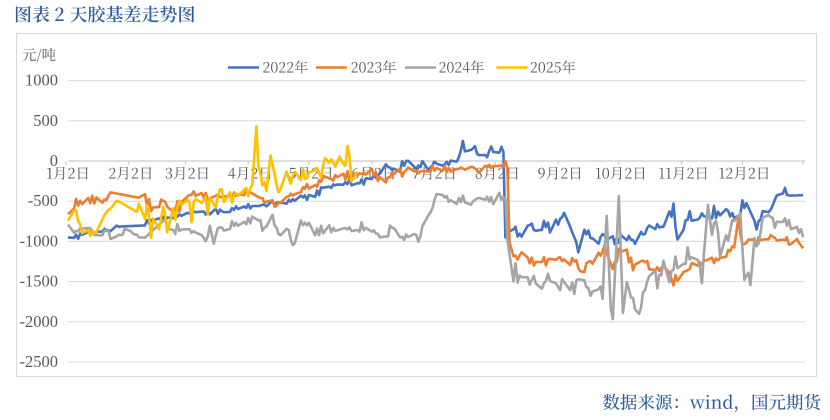 The width and height of the screenshot is (830, 420). Describe the element at coordinates (43, 200) in the screenshot. I see `svg-text: -500` at that location.